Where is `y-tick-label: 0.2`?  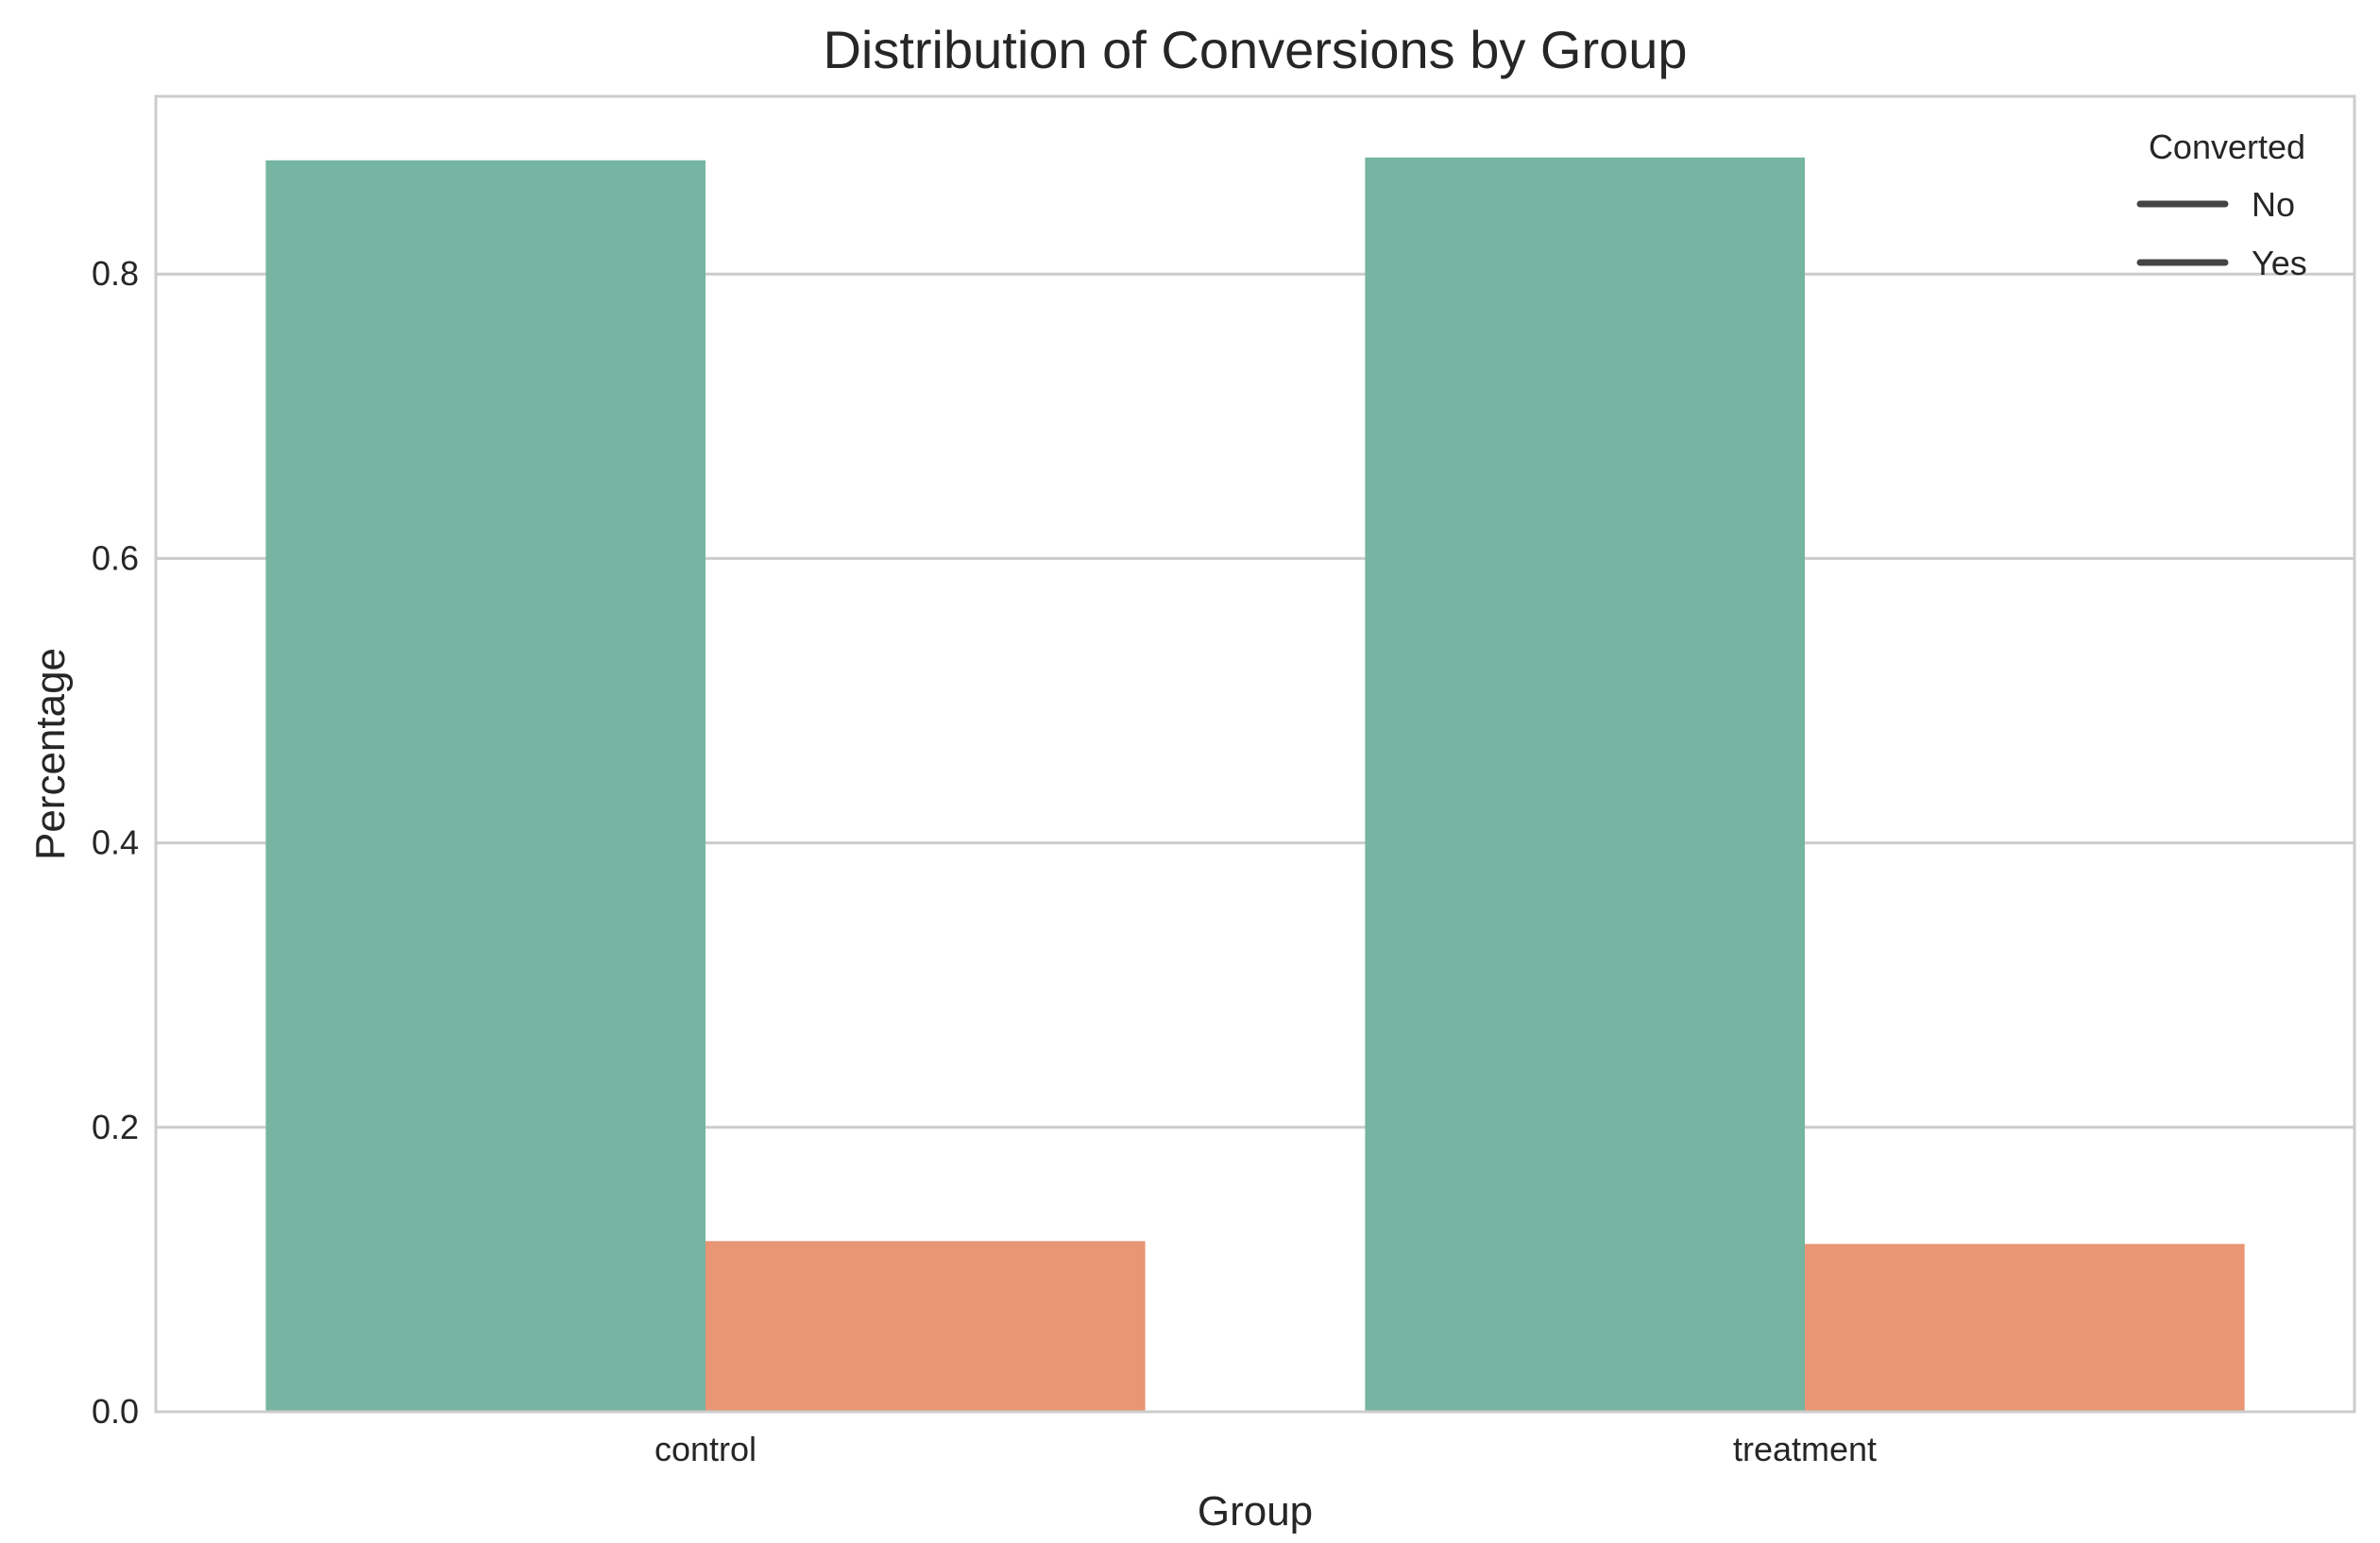
y-tick-label: 0.2 is located at coordinates (115, 1127).